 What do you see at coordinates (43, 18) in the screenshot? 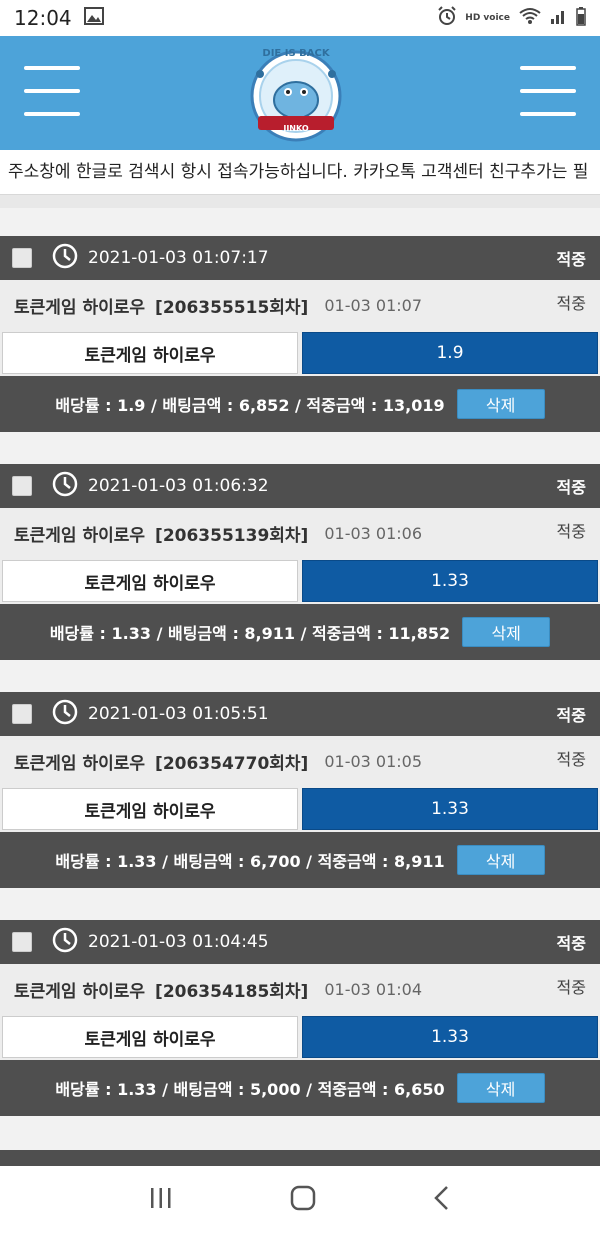
I see `status-time: 12:04` at bounding box center [43, 18].